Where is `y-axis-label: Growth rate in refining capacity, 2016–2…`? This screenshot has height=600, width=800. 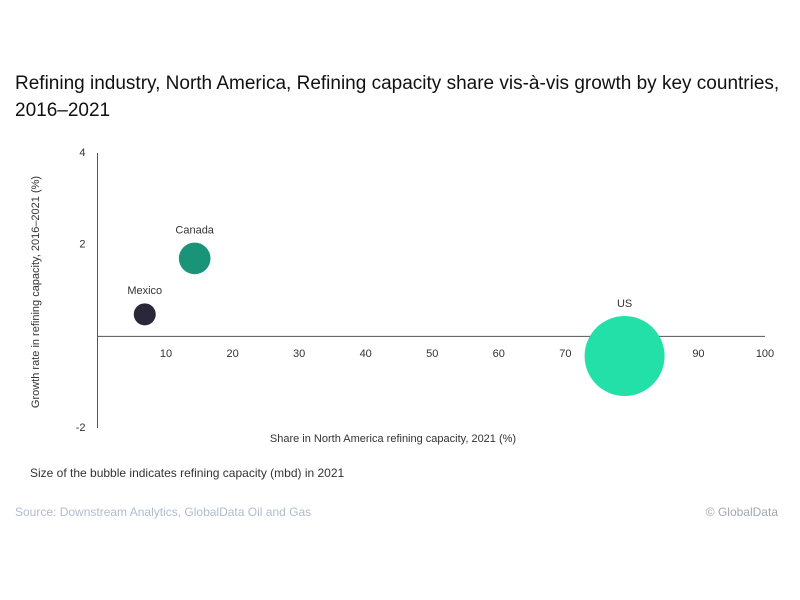 y-axis-label: Growth rate in refining capacity, 2016–2… is located at coordinates (36, 292).